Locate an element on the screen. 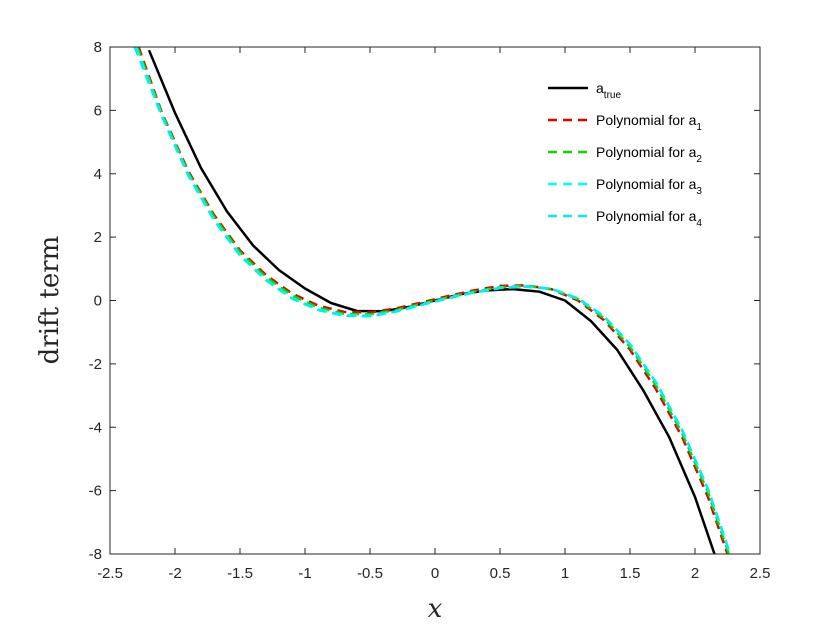  legend-label-2: Polynomial for a1 is located at coordinates (649, 122).